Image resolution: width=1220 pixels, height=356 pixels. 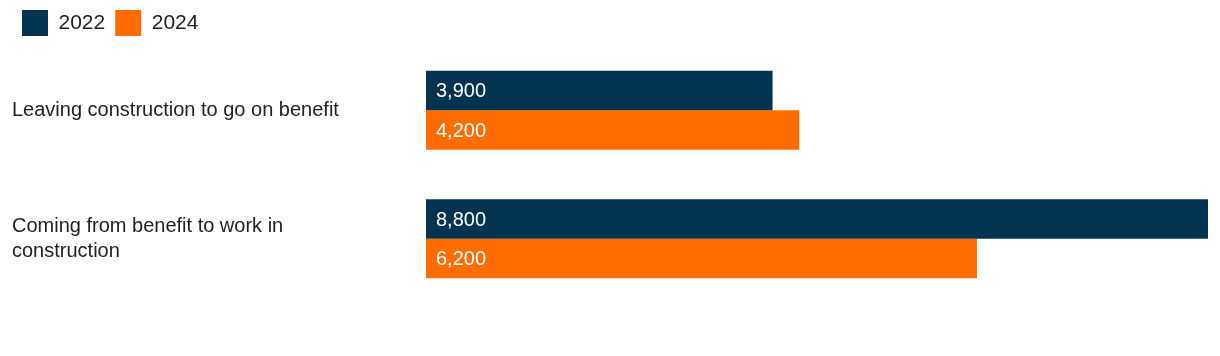 What do you see at coordinates (461, 258) in the screenshot?
I see `data-label: 6,200` at bounding box center [461, 258].